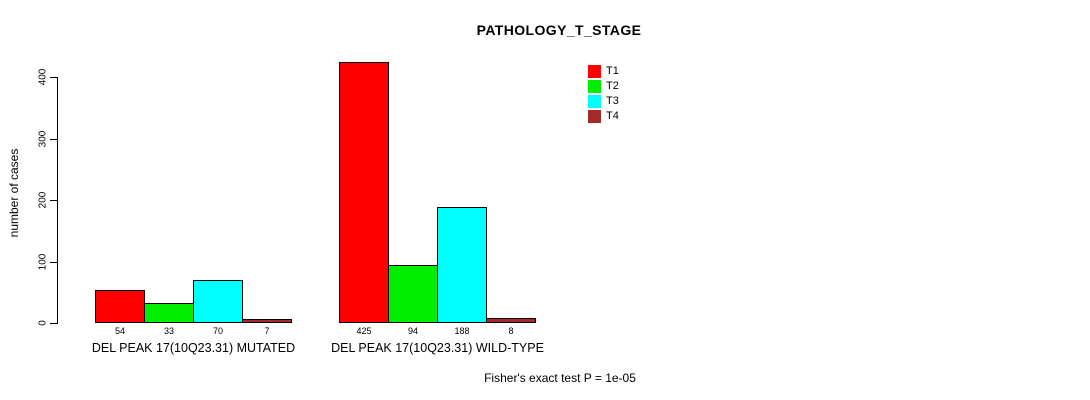 This screenshot has width=1090, height=400. I want to click on legend-color-swatch-T4, so click(594, 116).